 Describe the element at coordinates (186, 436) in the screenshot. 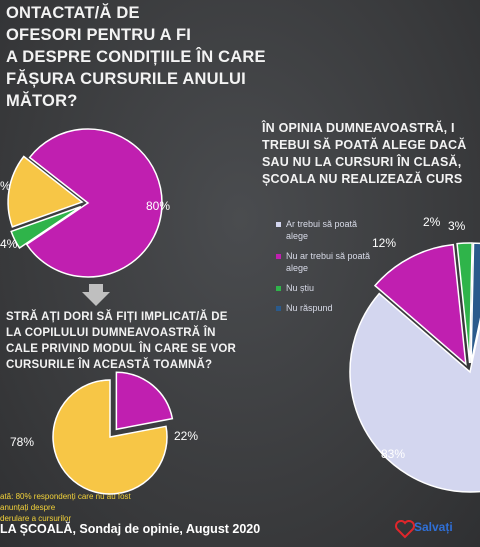

I see `pie2-label-purple: 22%` at that location.